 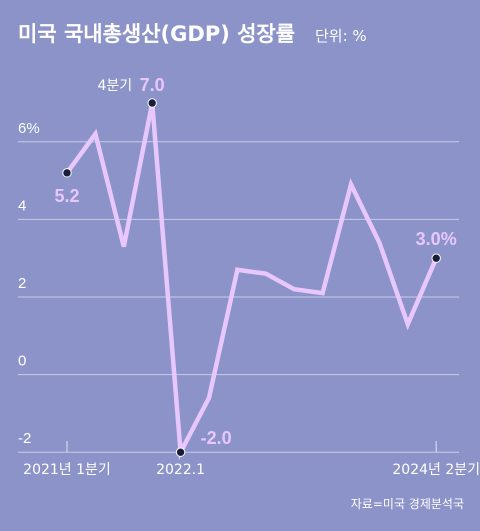 I want to click on chart-unit: 단위: %, so click(x=341, y=36).